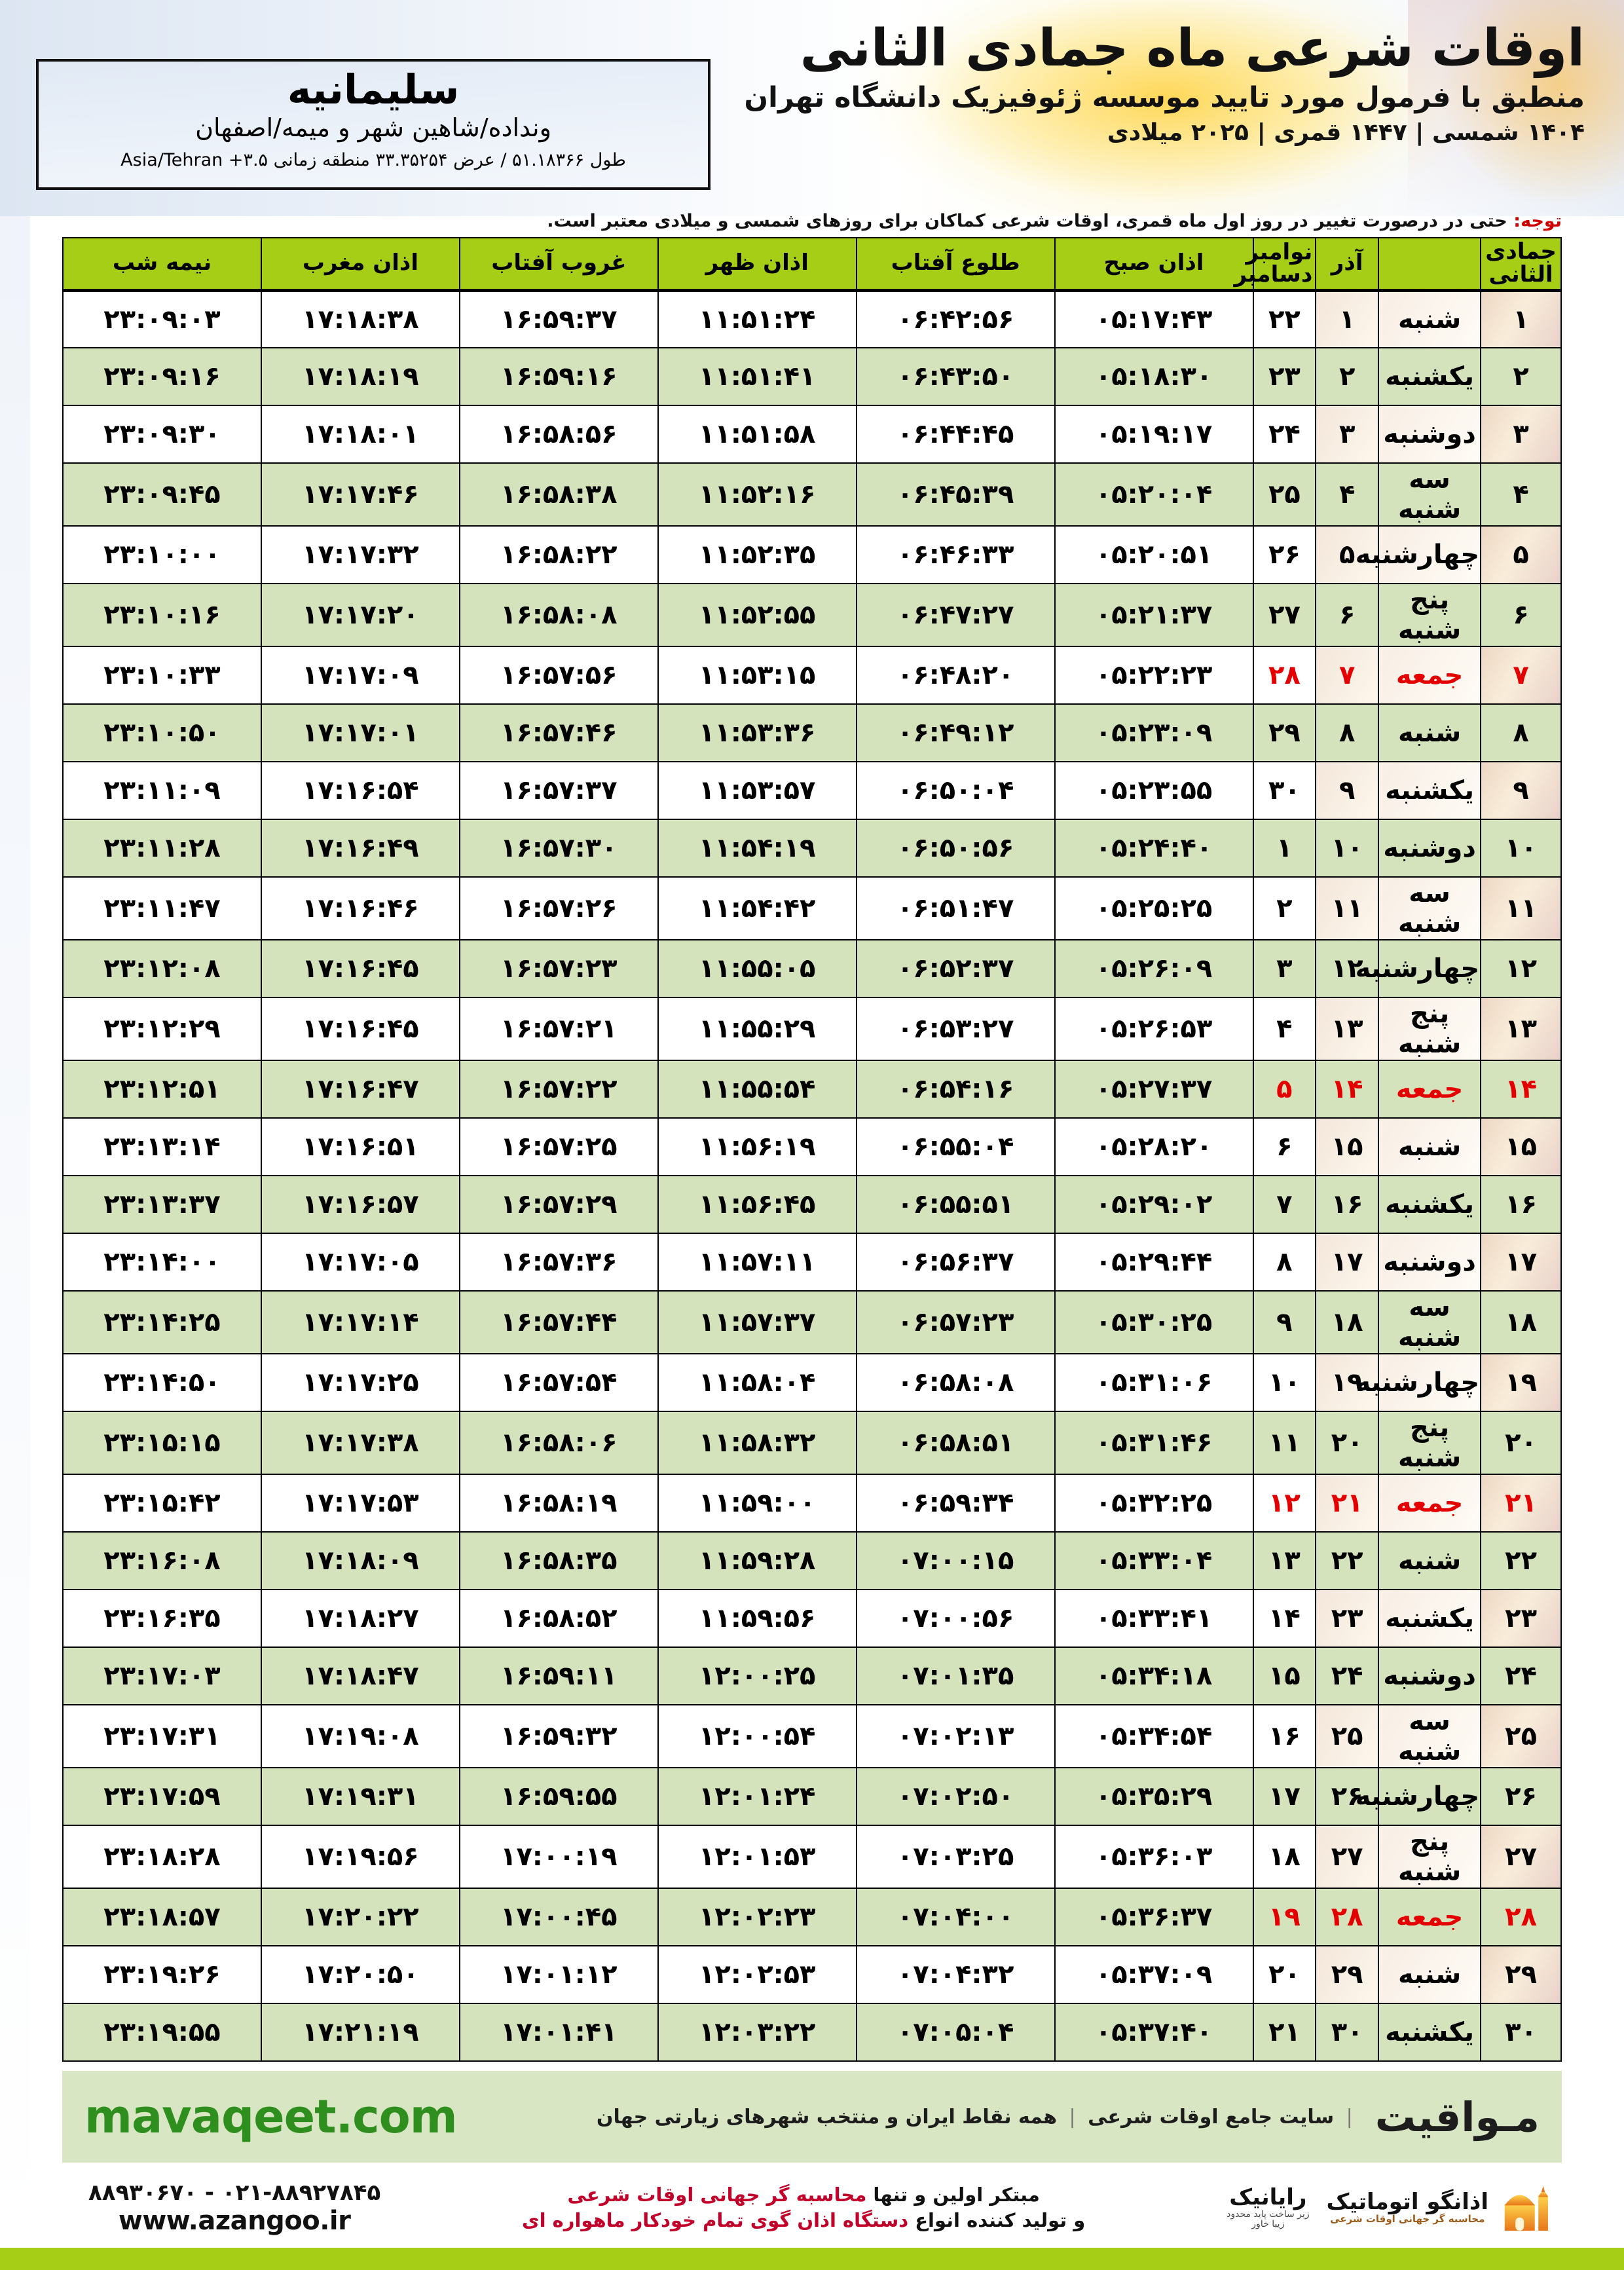 Image resolution: width=1624 pixels, height=2270 pixels. Describe the element at coordinates (1347, 1618) in the screenshot. I see `cell-azar: ۲۳` at that location.